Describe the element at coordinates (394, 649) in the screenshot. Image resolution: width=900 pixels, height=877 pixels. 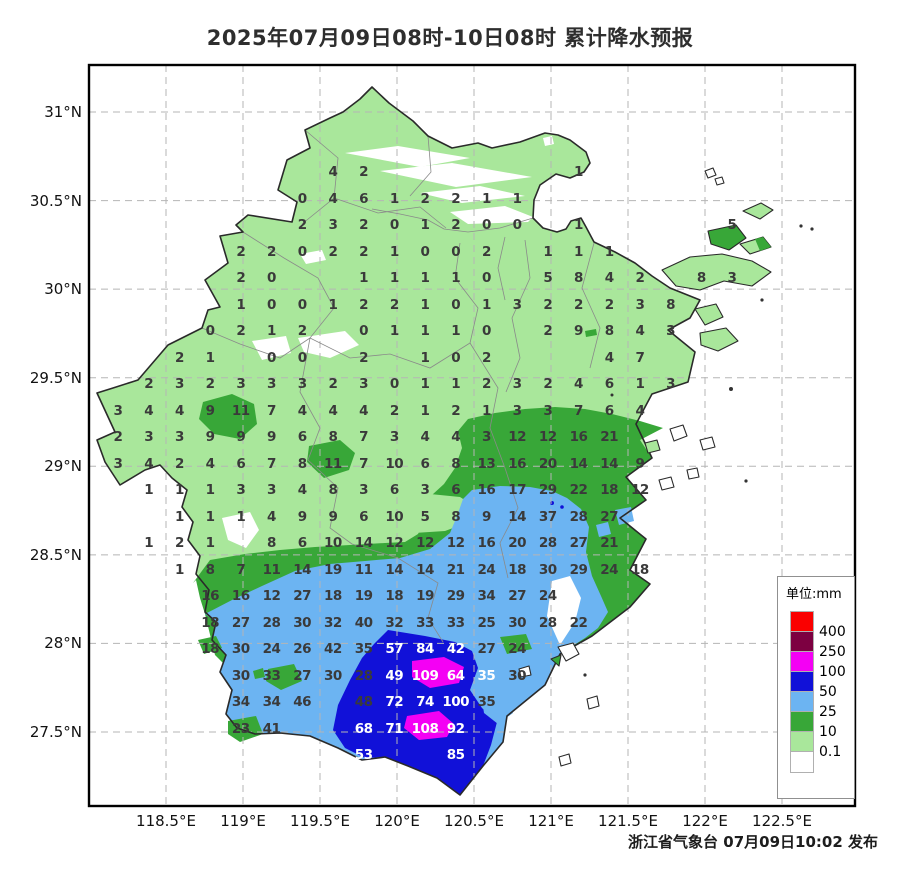
I see `grid-value: 57` at that location.